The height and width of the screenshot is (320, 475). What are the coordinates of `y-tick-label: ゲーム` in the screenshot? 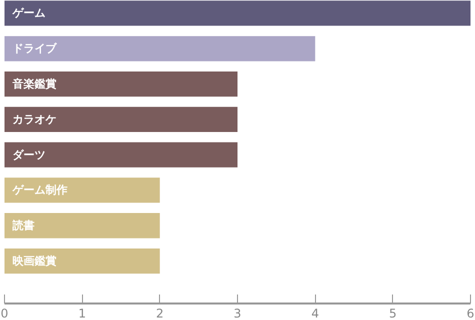 It's located at (28, 13).